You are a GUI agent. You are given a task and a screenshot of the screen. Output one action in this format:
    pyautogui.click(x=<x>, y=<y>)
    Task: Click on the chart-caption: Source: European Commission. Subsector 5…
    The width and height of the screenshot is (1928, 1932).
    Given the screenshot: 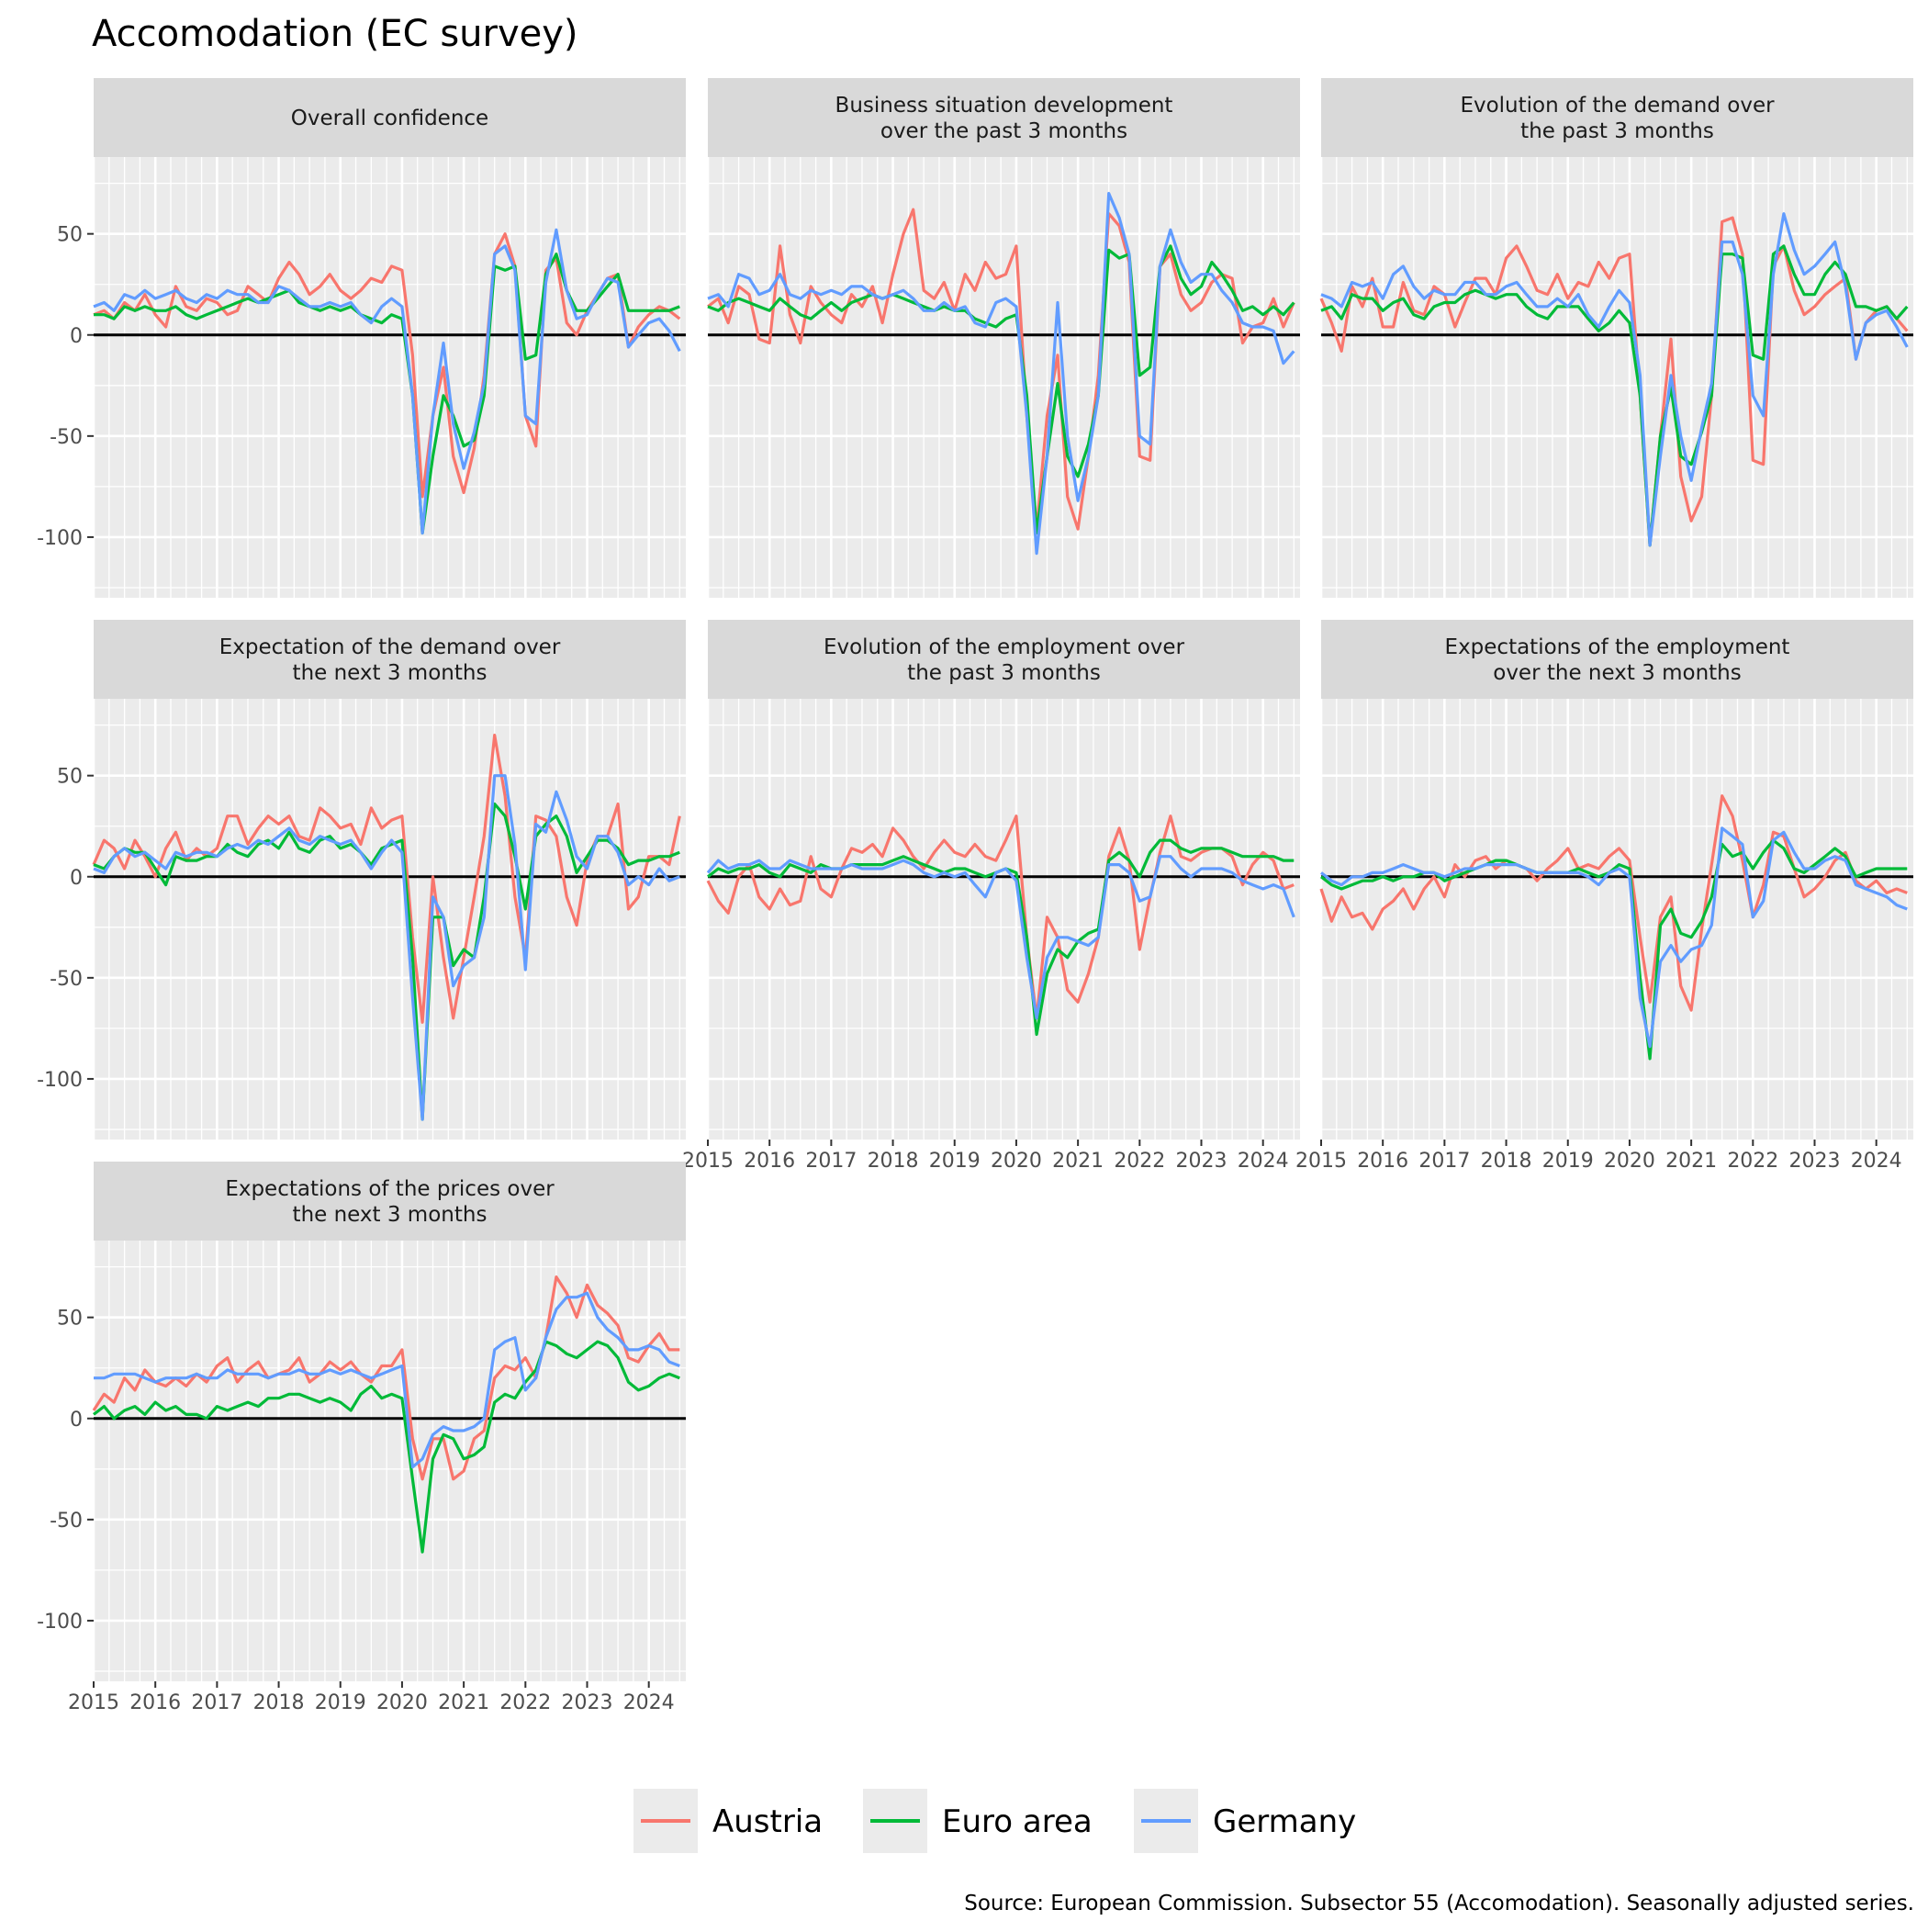 What is the action you would take?
    pyautogui.click(x=1439, y=1903)
    